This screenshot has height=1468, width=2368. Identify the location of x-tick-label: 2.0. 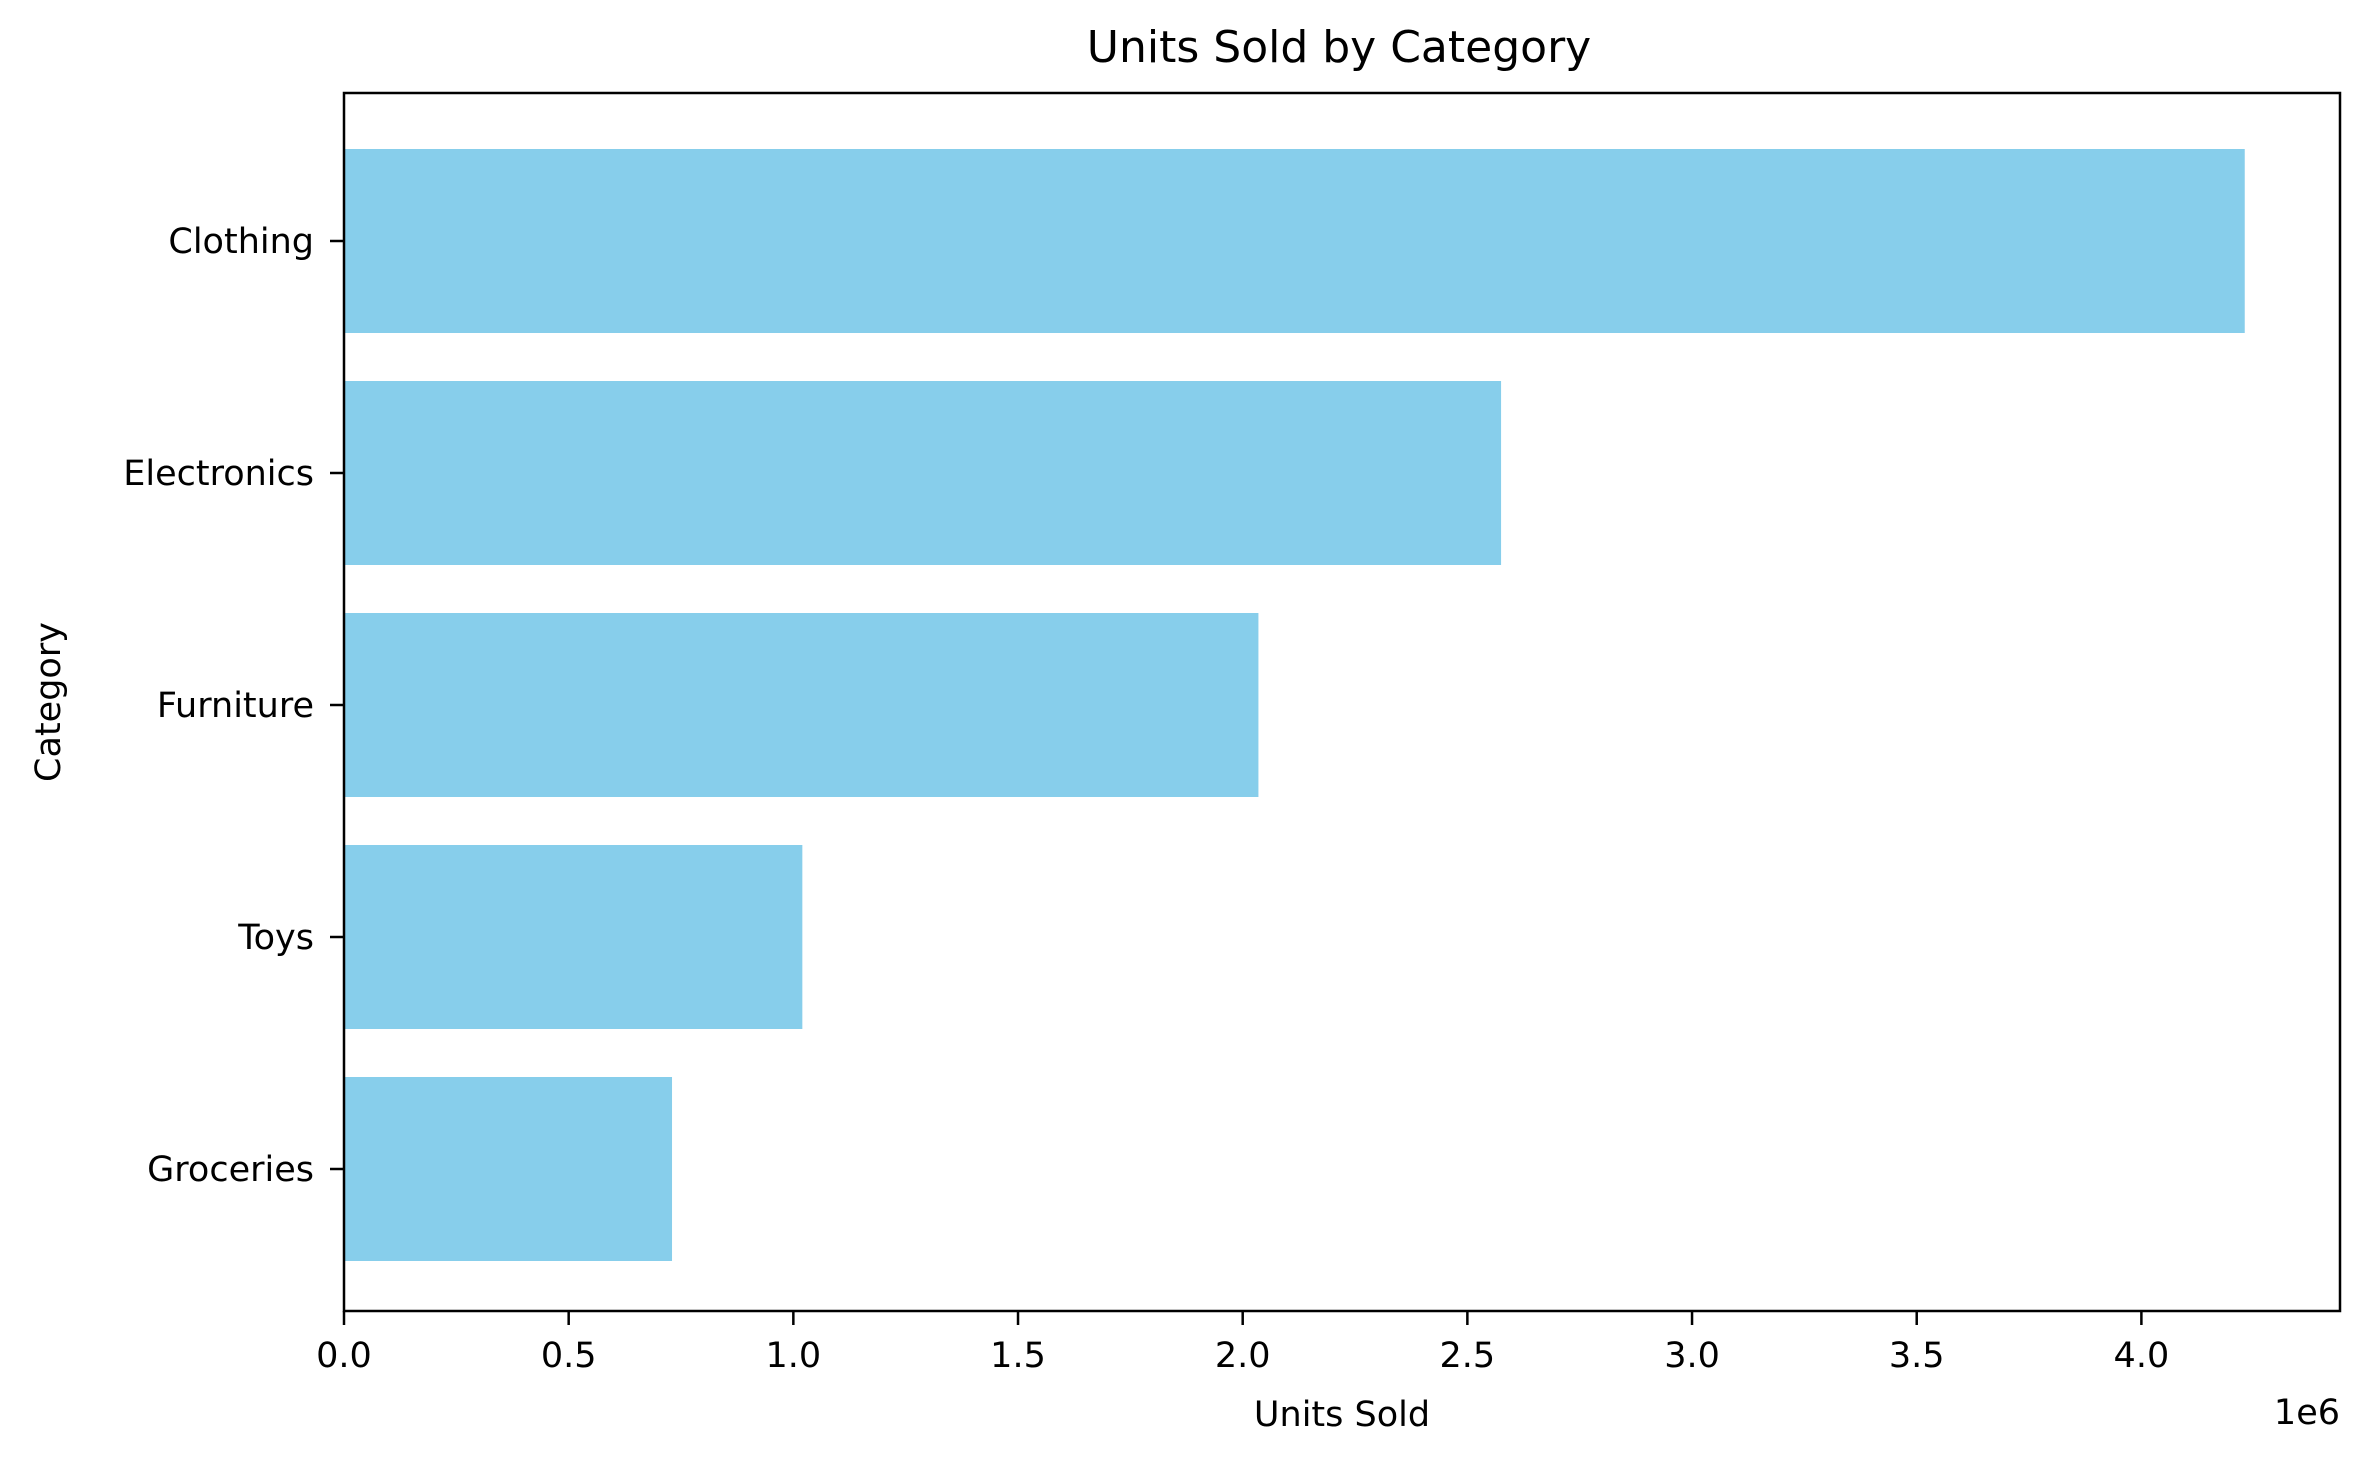
(1243, 1356).